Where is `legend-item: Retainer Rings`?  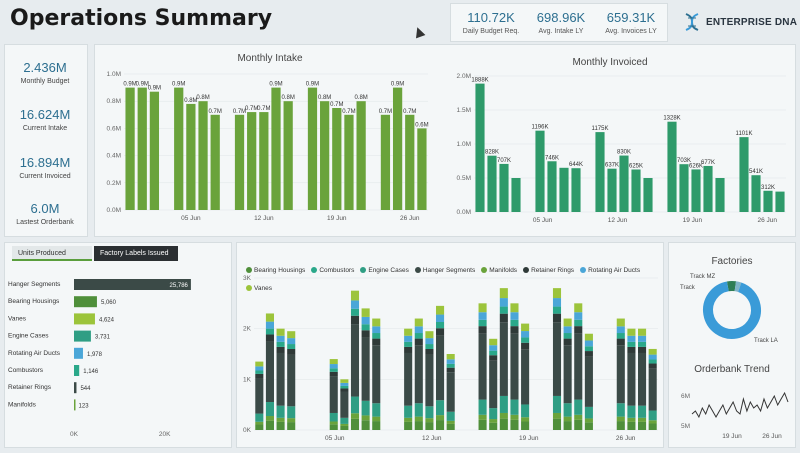 legend-item: Retainer Rings is located at coordinates (548, 270).